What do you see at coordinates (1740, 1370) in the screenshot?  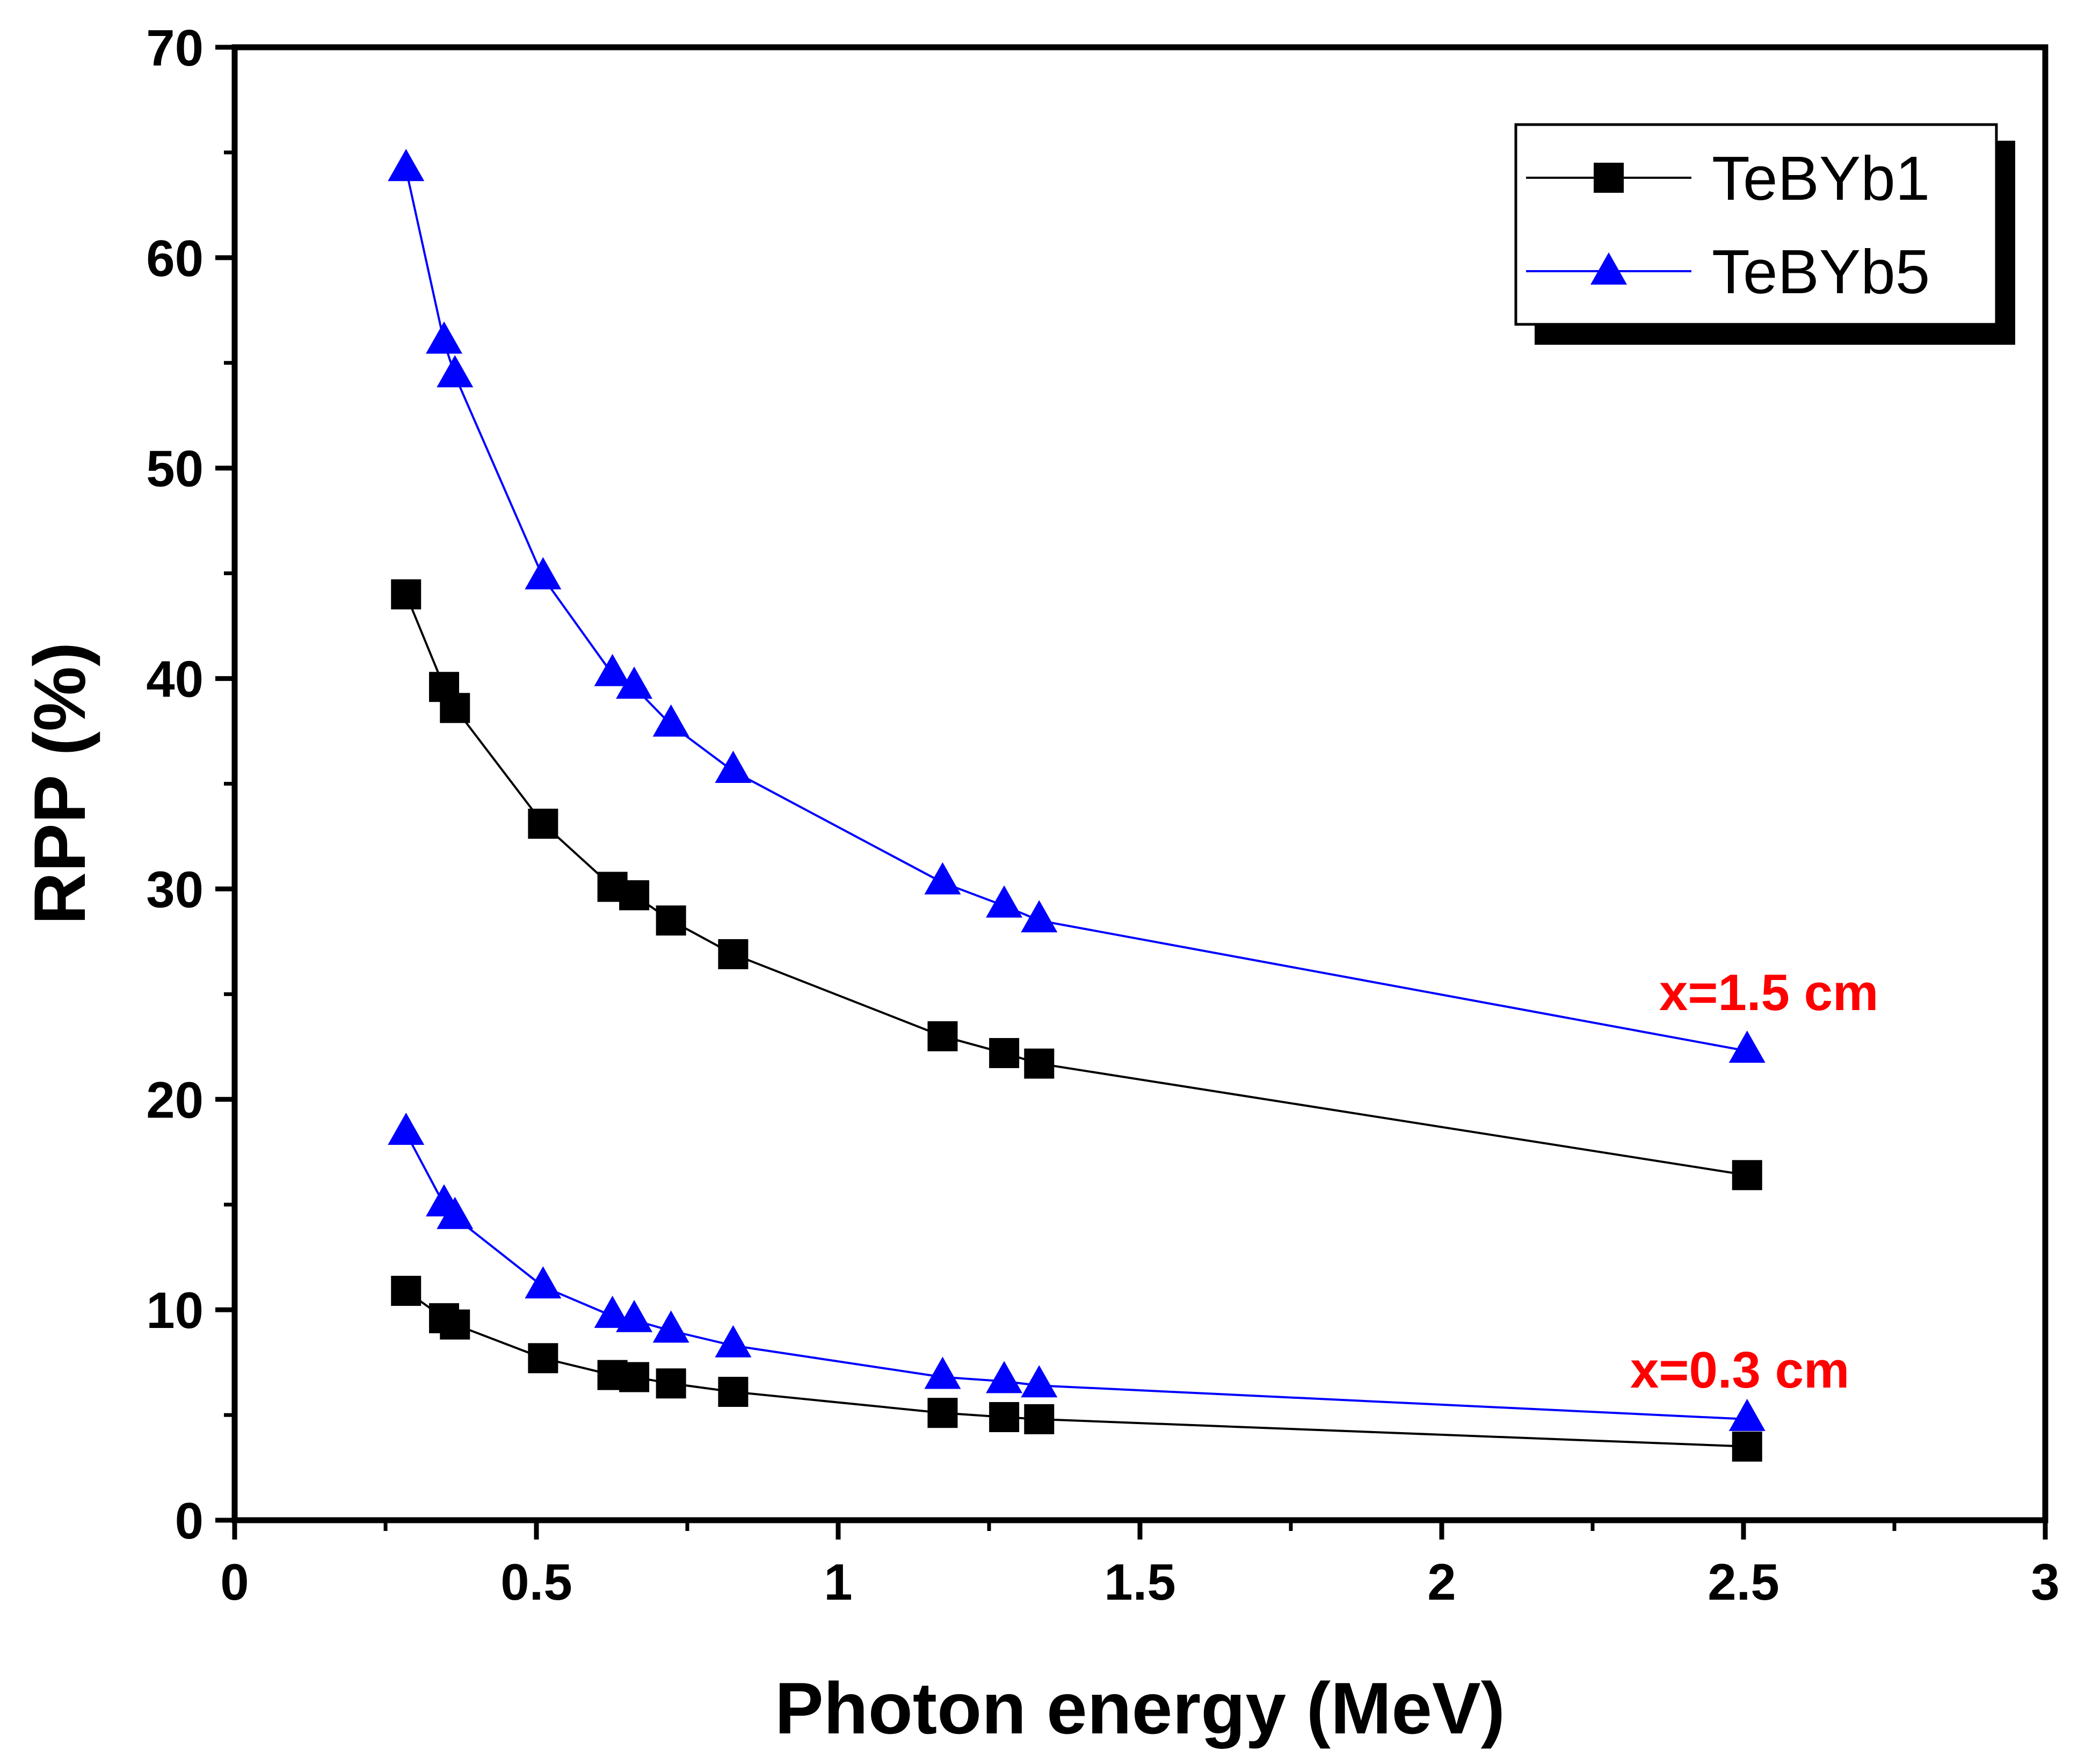 I see `annotation-x-0-3-cm: x=0.3 cm` at bounding box center [1740, 1370].